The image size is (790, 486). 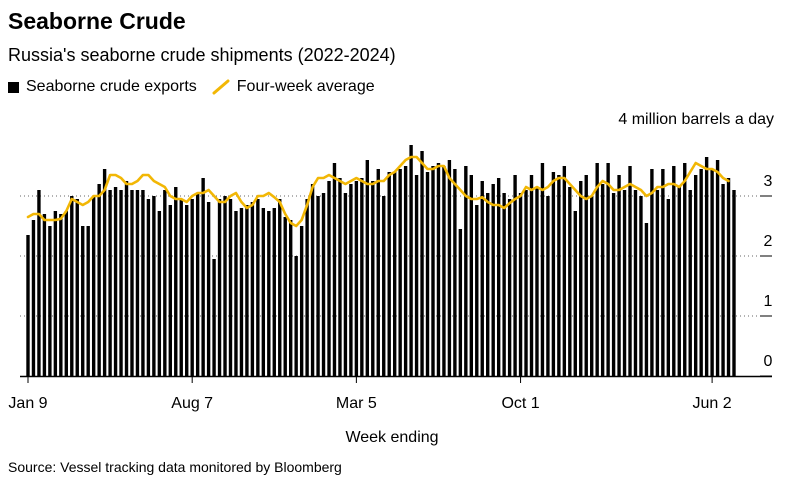 What do you see at coordinates (768, 301) in the screenshot?
I see `y-tick-label: 1` at bounding box center [768, 301].